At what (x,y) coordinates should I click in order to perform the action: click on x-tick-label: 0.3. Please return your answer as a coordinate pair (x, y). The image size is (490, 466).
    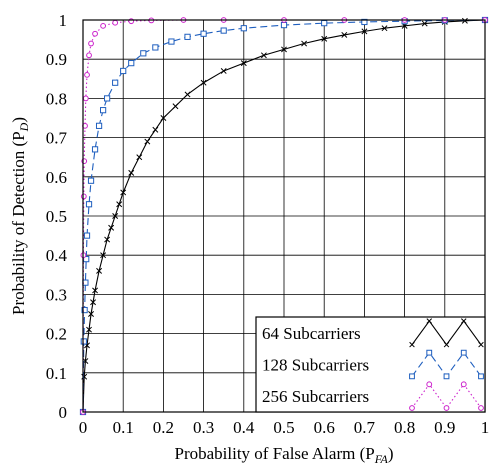
    Looking at the image, I should click on (203, 427).